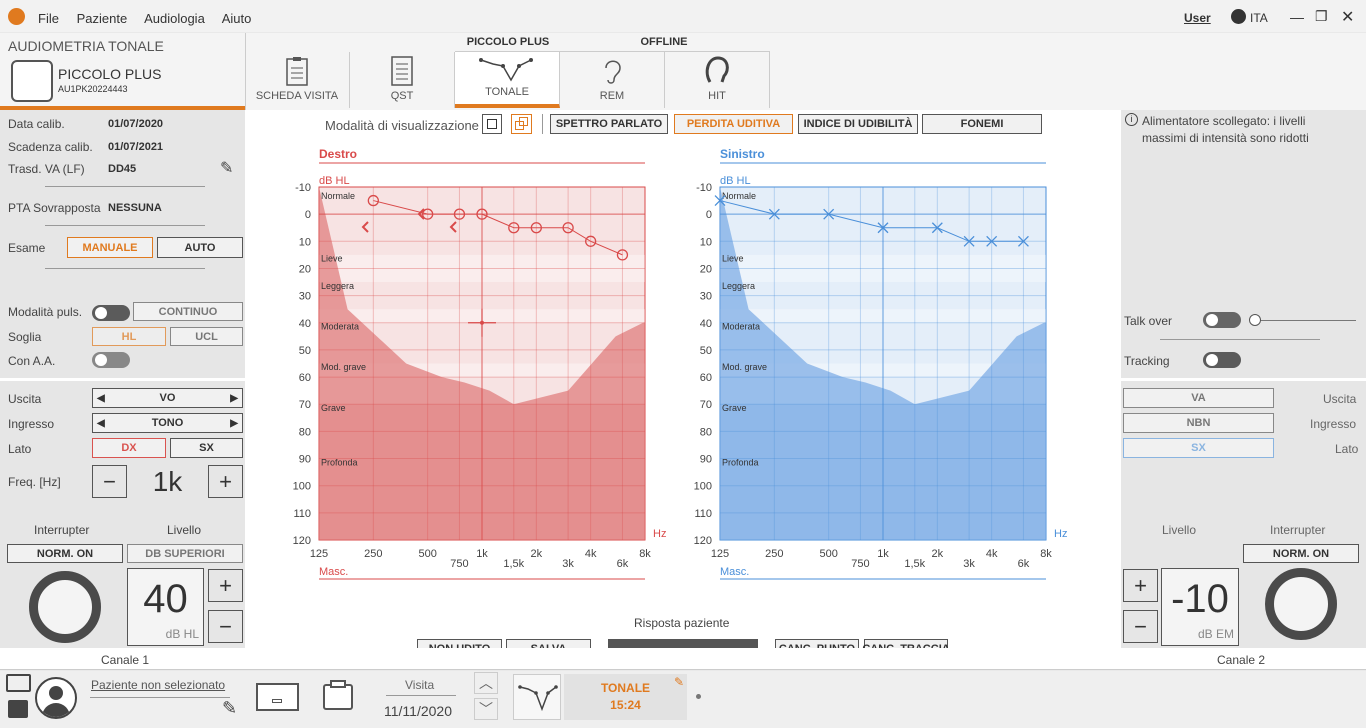 Image resolution: width=1366 pixels, height=728 pixels. Describe the element at coordinates (828, 554) in the screenshot. I see `x-tick-label: 500` at that location.